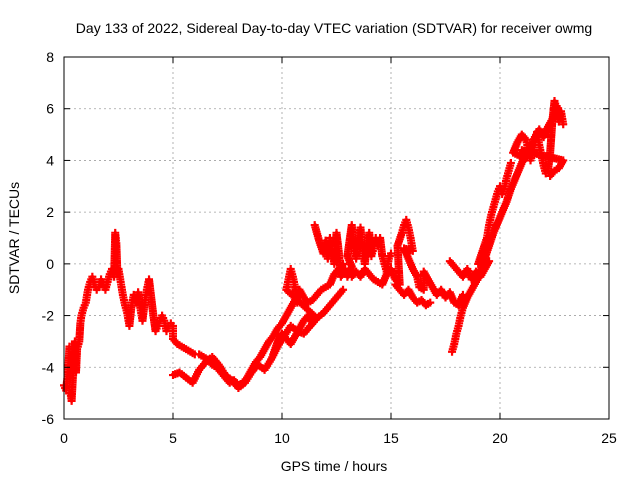  Describe the element at coordinates (334, 466) in the screenshot. I see `x-axis-label: GPS time / hours` at that location.